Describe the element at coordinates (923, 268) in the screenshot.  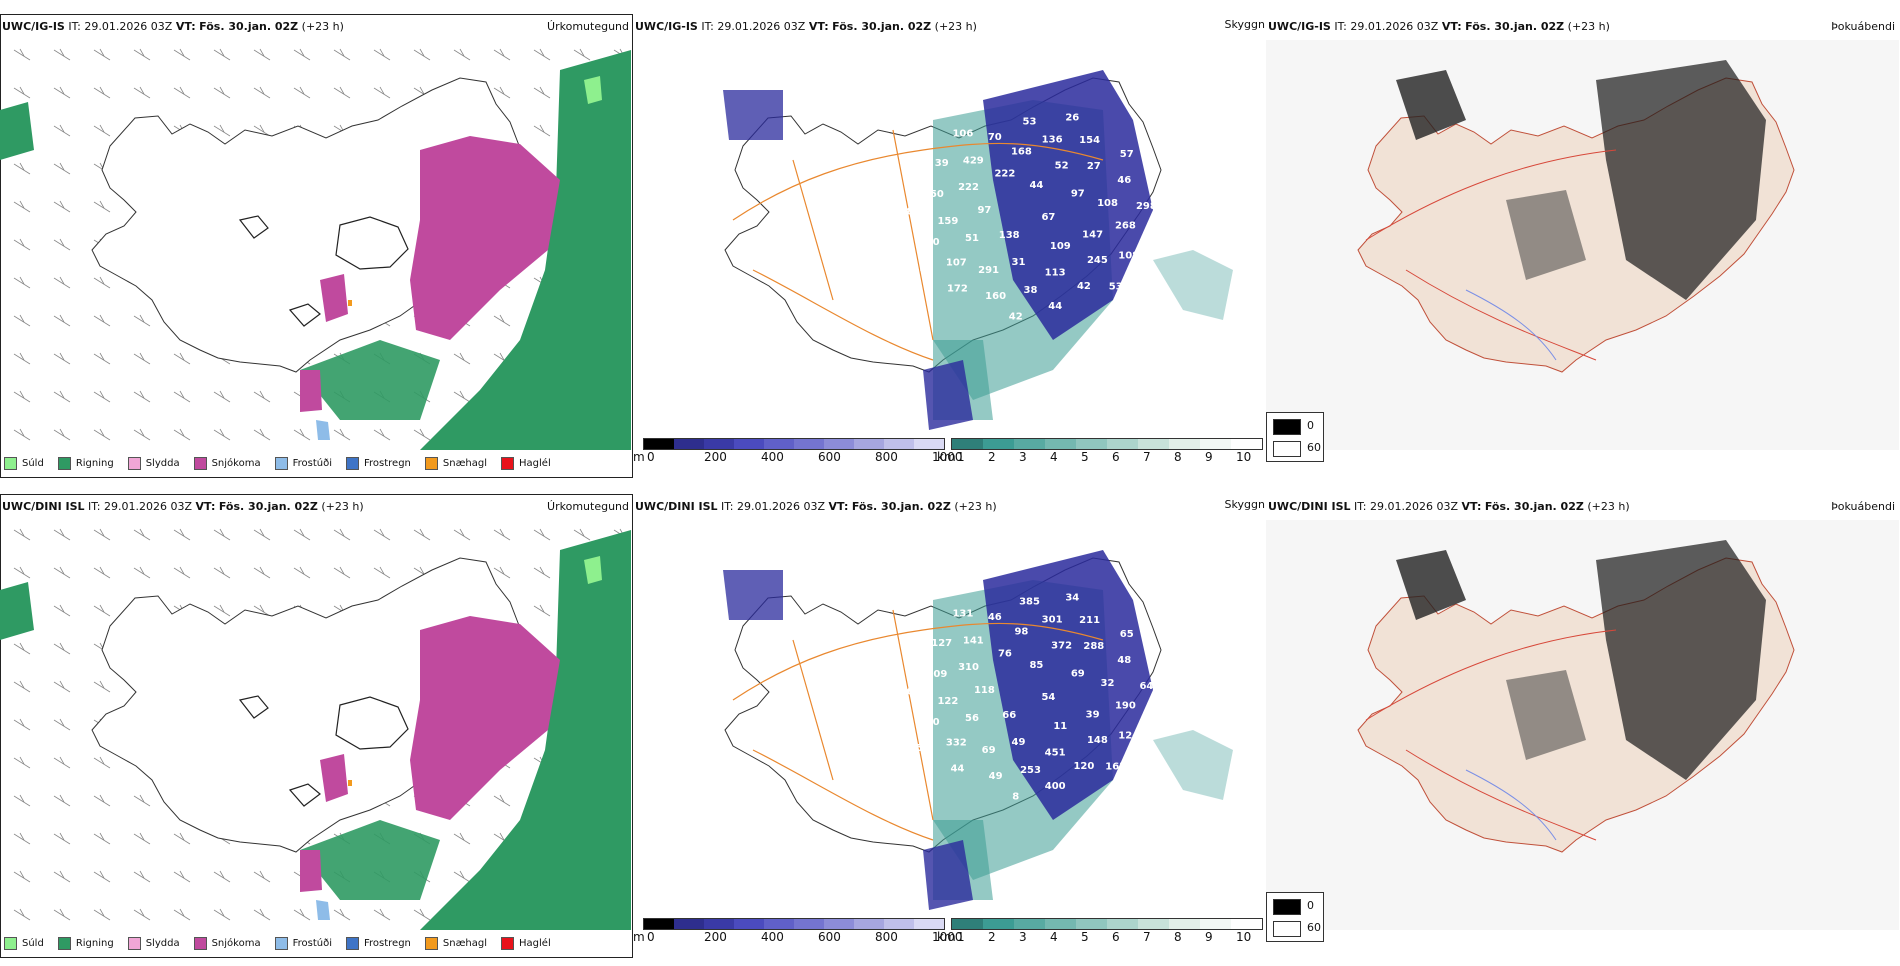
I see `cloud-base-value-label: 134` at that location.